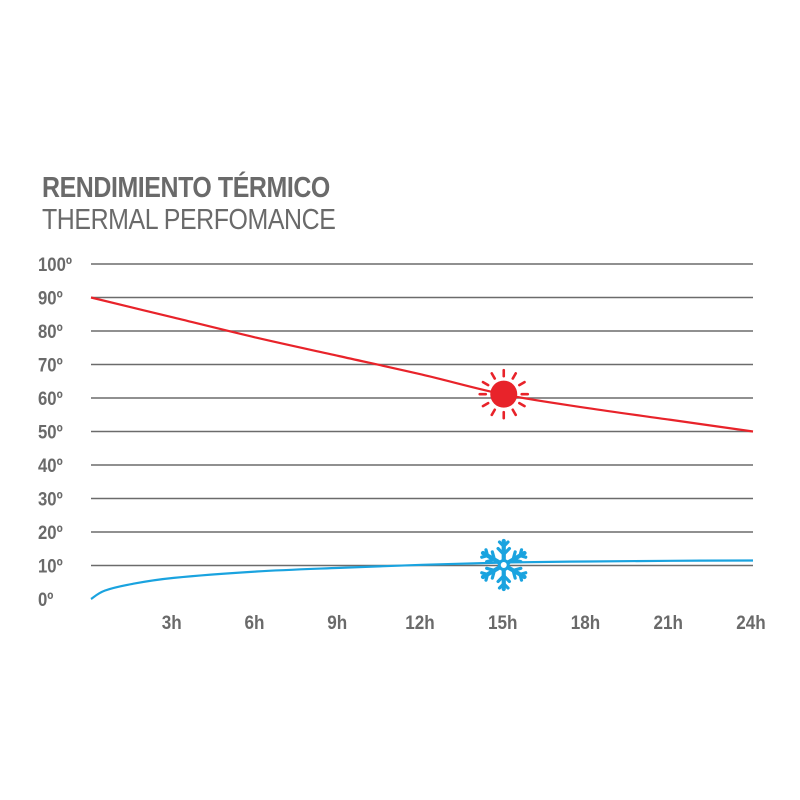  Describe the element at coordinates (50, 566) in the screenshot. I see `y-tick-label: 10º` at that location.